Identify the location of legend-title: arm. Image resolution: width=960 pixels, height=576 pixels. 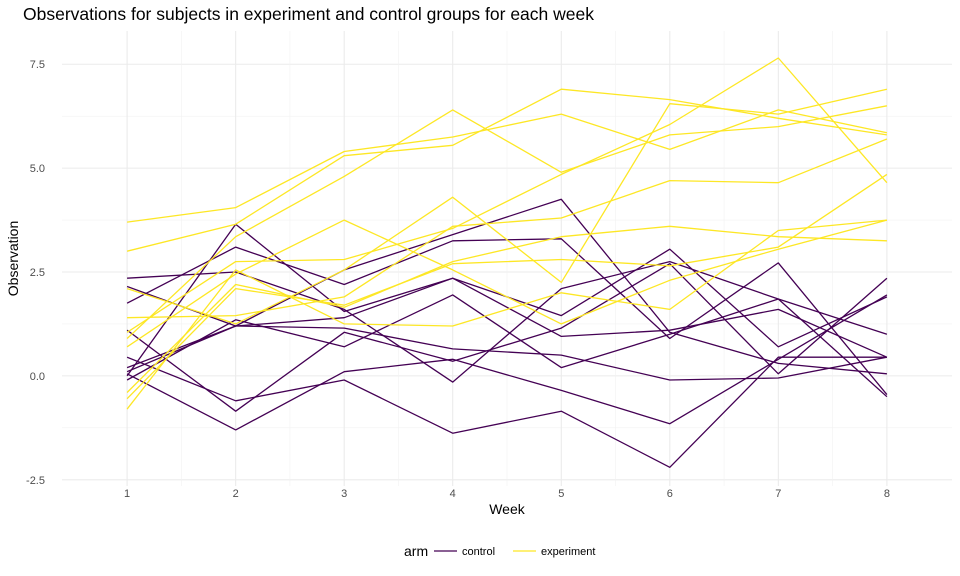
(416, 551).